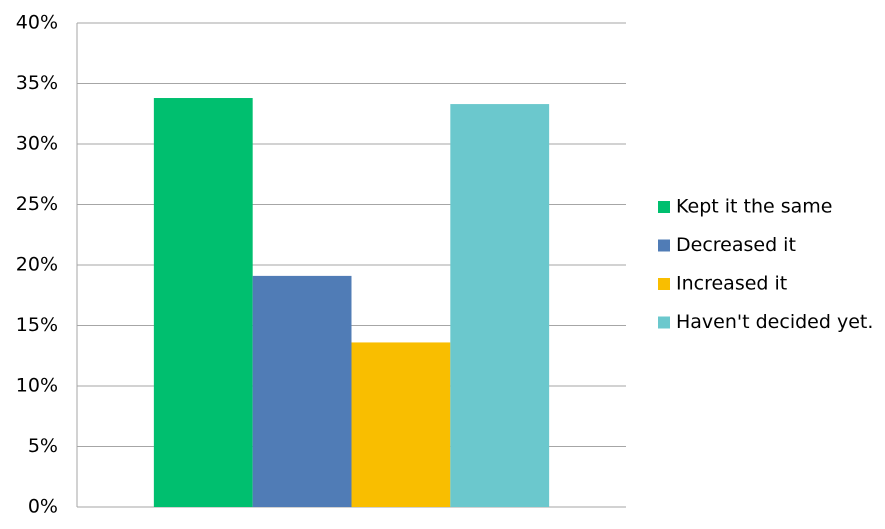  What do you see at coordinates (43, 507) in the screenshot?
I see `y-tick-label: 0%` at bounding box center [43, 507].